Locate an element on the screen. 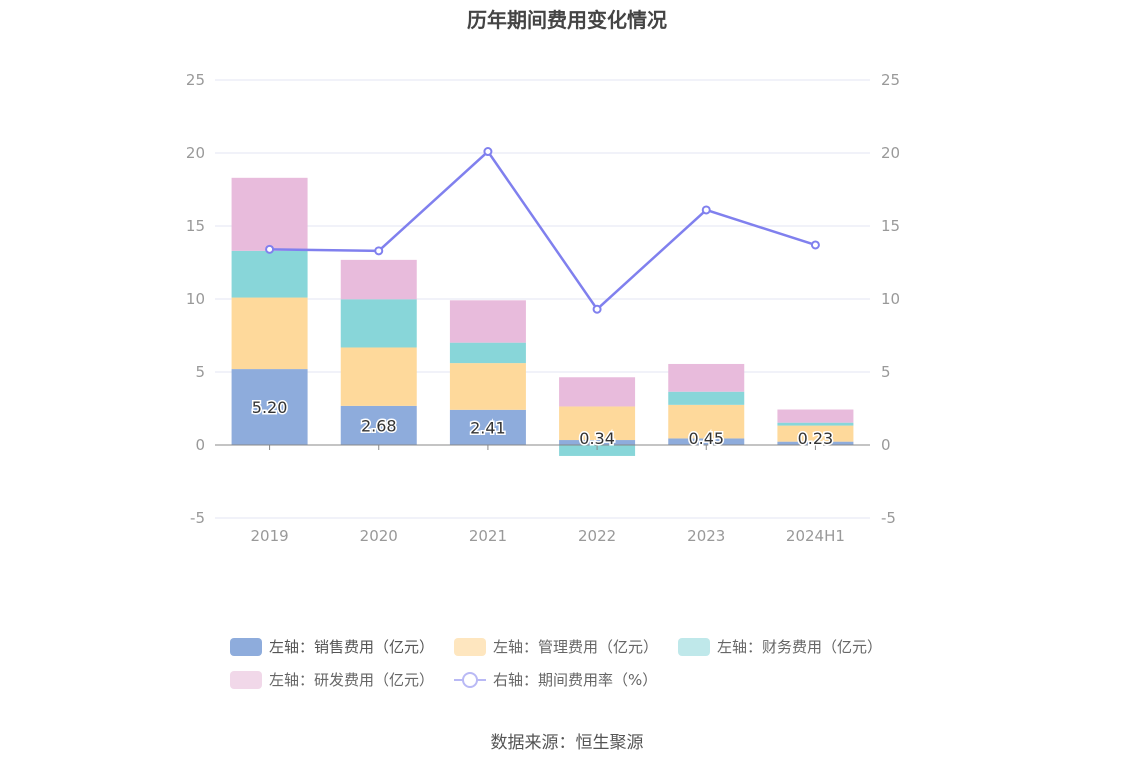 This screenshot has height=766, width=1134. y-left-tick-label: 25 is located at coordinates (195, 80).